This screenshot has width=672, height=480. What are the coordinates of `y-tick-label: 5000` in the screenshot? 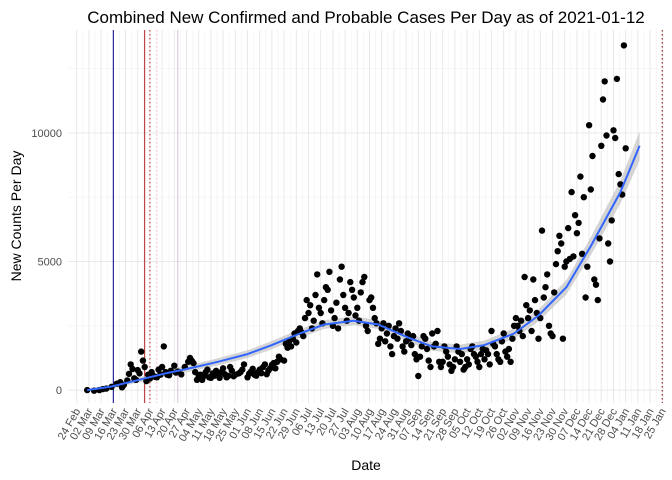 It's located at (50, 263).